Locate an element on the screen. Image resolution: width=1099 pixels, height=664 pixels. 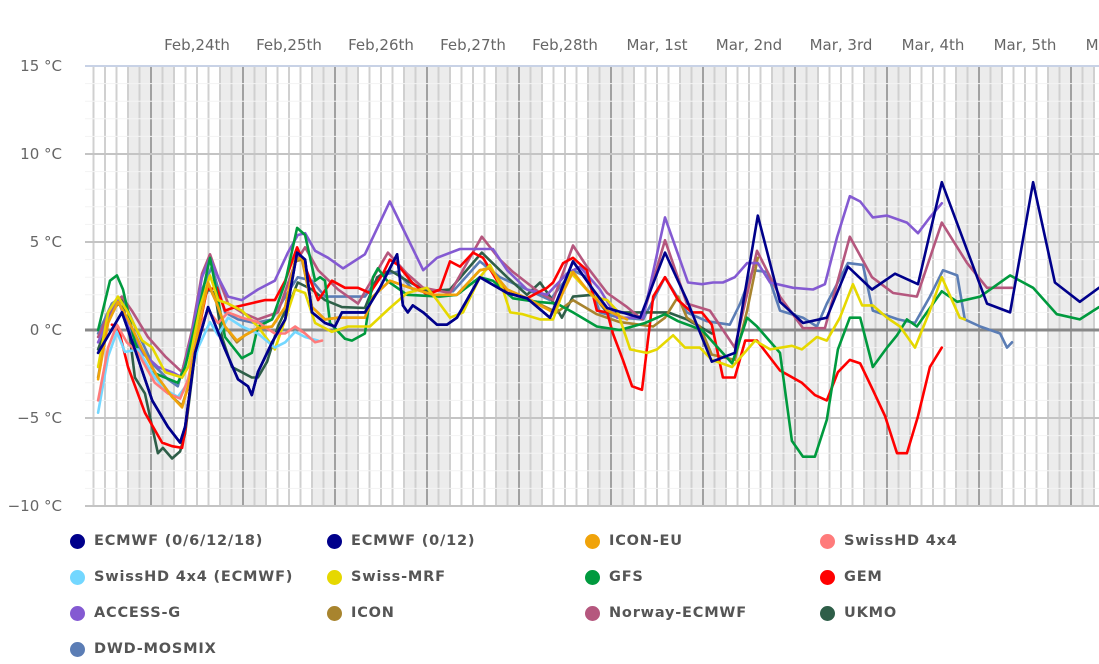
legend-item: ICON-EU is located at coordinates (634, 541).